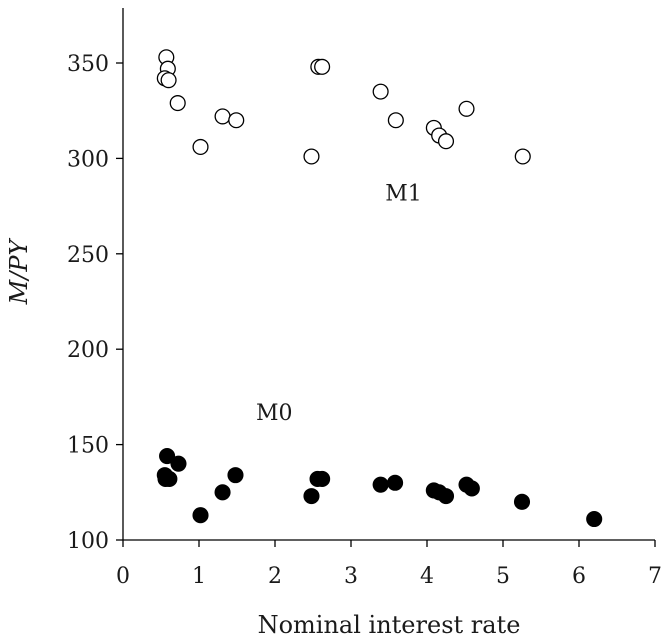 The height and width of the screenshot is (641, 666). I want to click on x-axis-title: Nominal interest rate, so click(389, 625).